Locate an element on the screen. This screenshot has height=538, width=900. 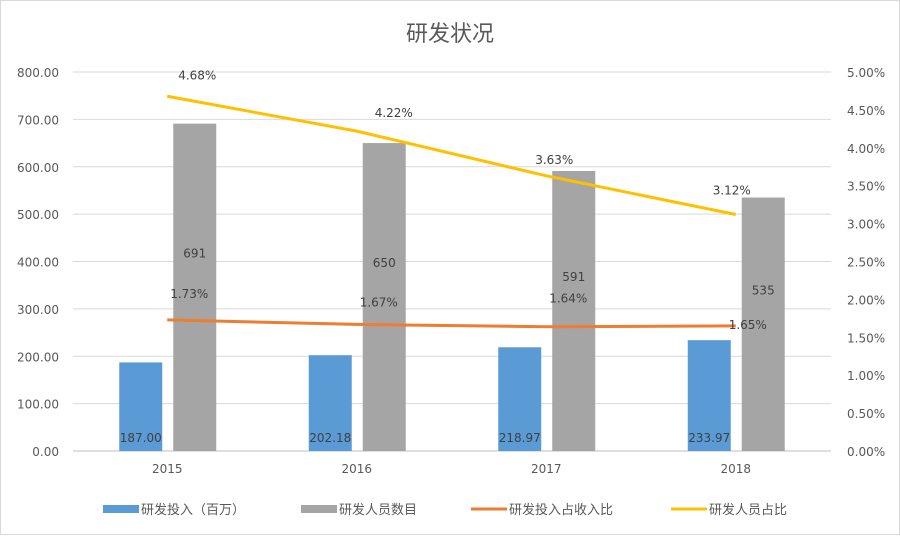
data-label: 3.12% is located at coordinates (732, 191).